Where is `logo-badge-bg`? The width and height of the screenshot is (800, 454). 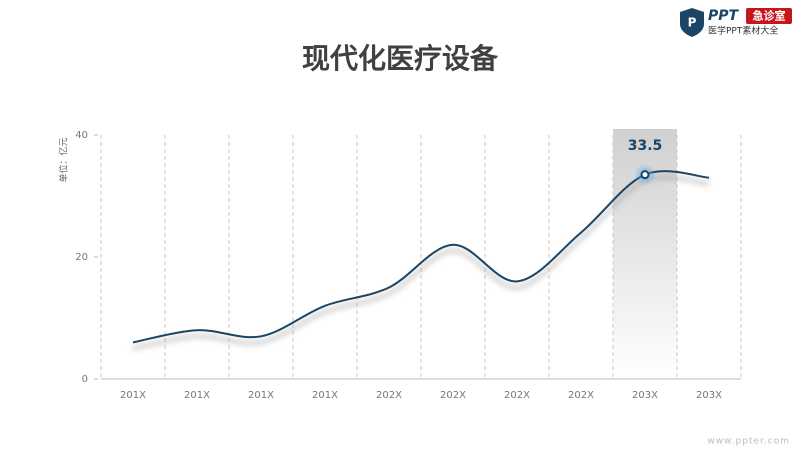
logo-badge-bg is located at coordinates (769, 16).